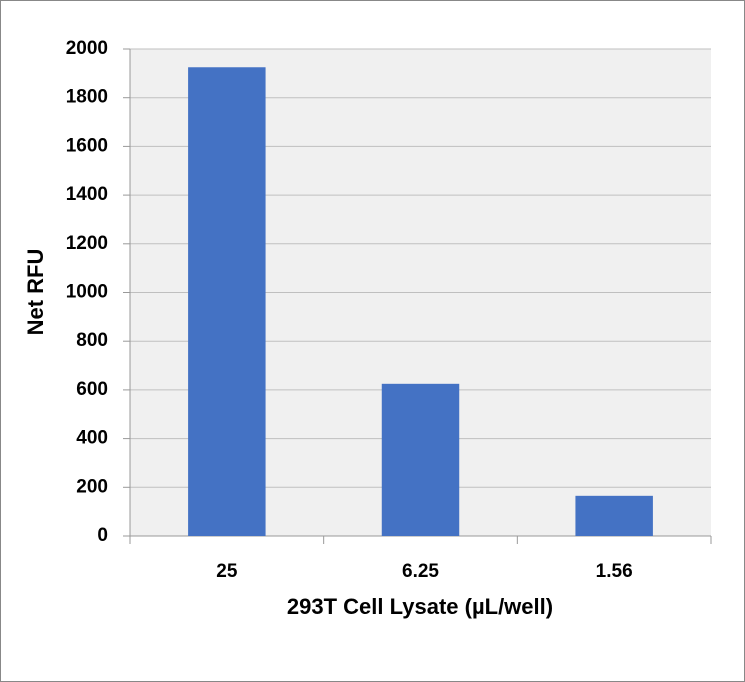 This screenshot has height=682, width=745. I want to click on y-tick-label: 200, so click(92, 486).